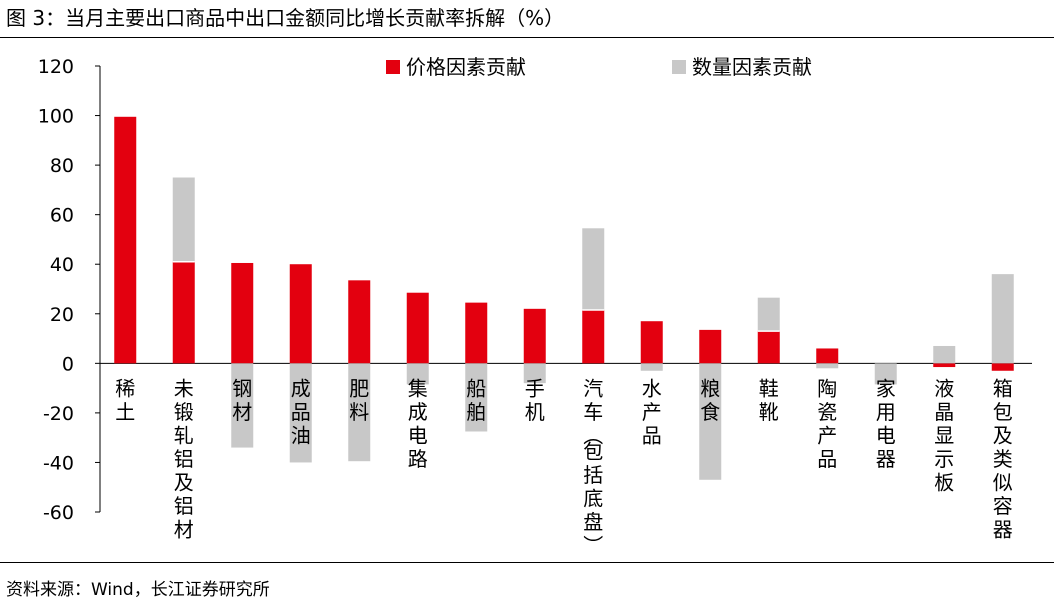  I want to click on category-label: 肥料, so click(359, 400).